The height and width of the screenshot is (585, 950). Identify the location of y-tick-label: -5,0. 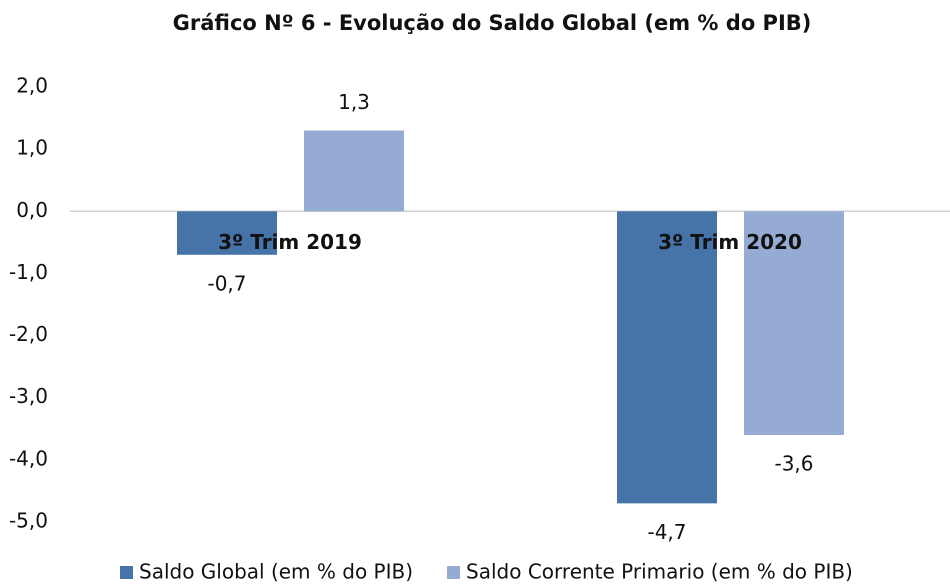
(28, 521).